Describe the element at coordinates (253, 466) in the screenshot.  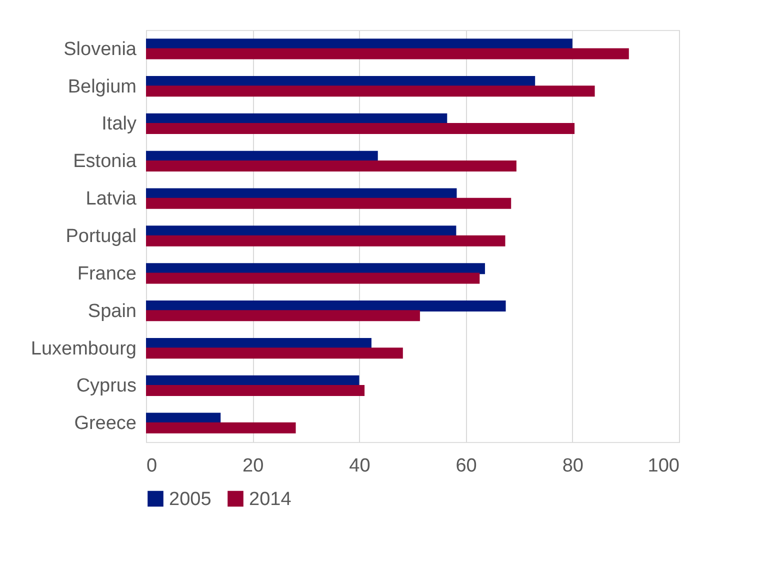
I see `x-tick-label: 20` at that location.